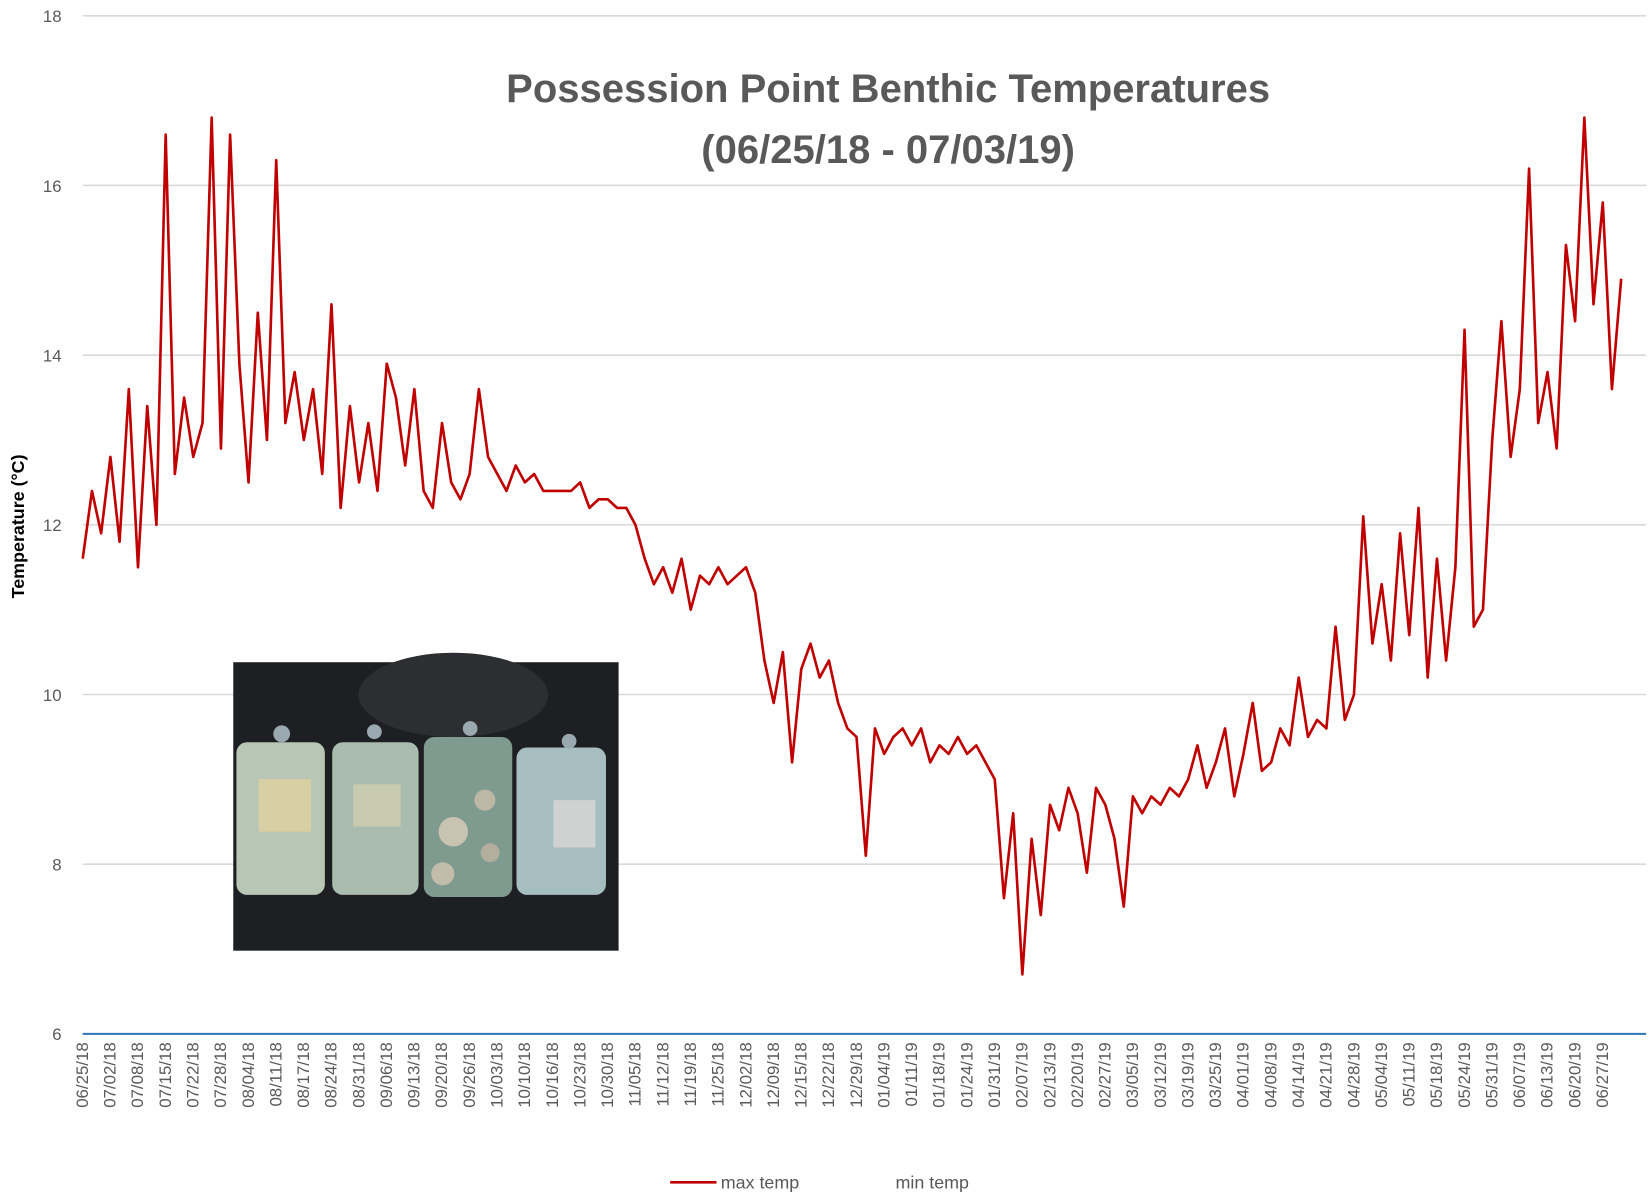  What do you see at coordinates (52, 355) in the screenshot?
I see `y-tick-label: 14` at bounding box center [52, 355].